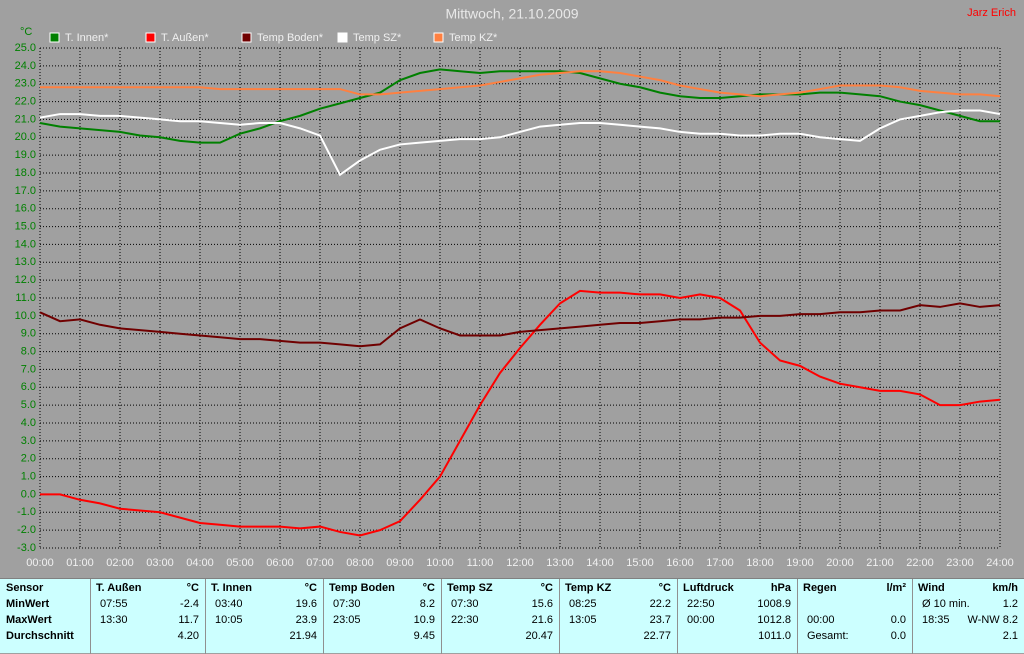 The height and width of the screenshot is (654, 1024). What do you see at coordinates (931, 588) in the screenshot?
I see `table-cell: Wind` at bounding box center [931, 588].